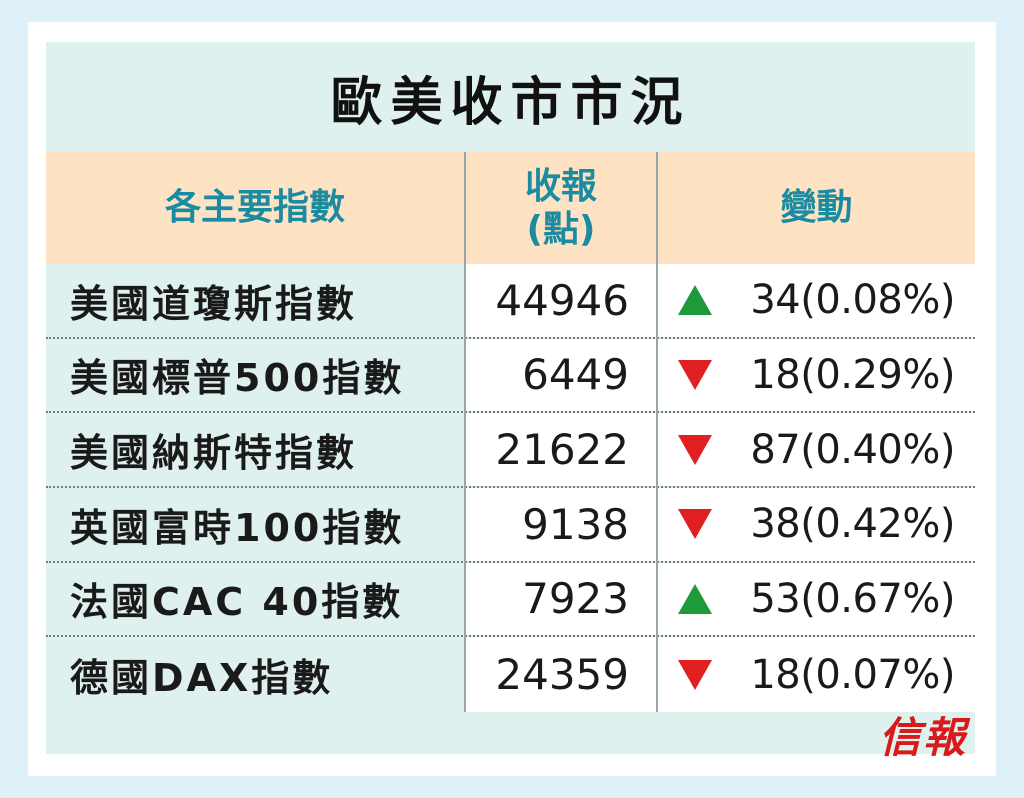  What do you see at coordinates (255, 375) in the screenshot?
I see `index-name: 美國標普500指數` at bounding box center [255, 375].